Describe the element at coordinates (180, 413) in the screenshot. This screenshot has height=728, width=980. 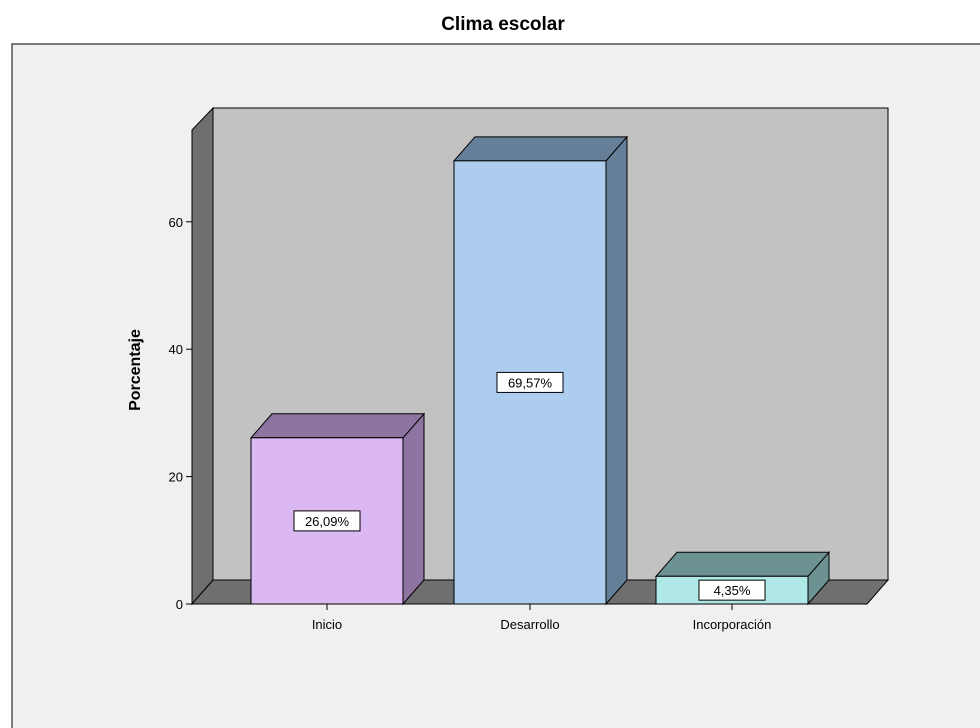
I see `y-ticks: 0 20 40 60` at that location.